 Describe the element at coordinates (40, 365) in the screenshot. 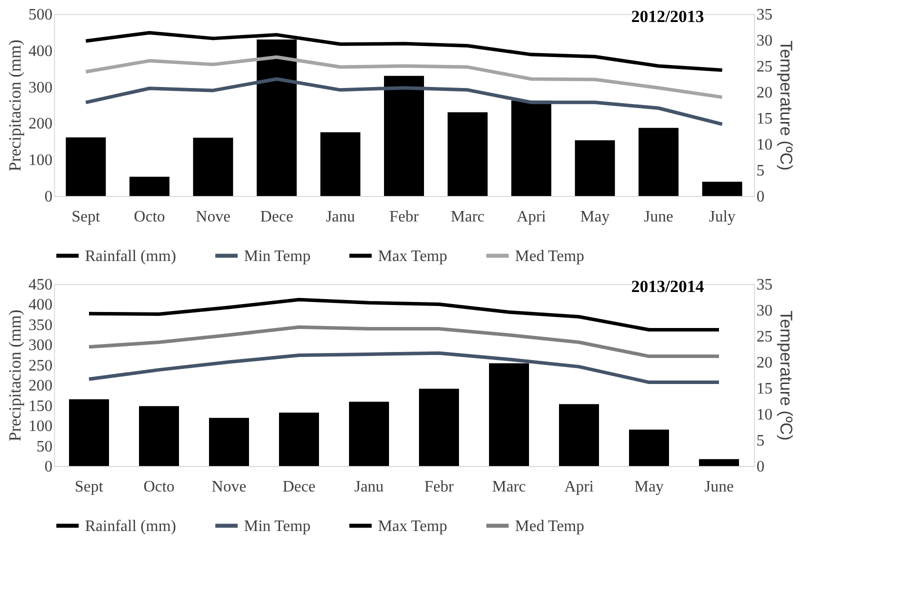

I see `y-tick-label: 250` at that location.